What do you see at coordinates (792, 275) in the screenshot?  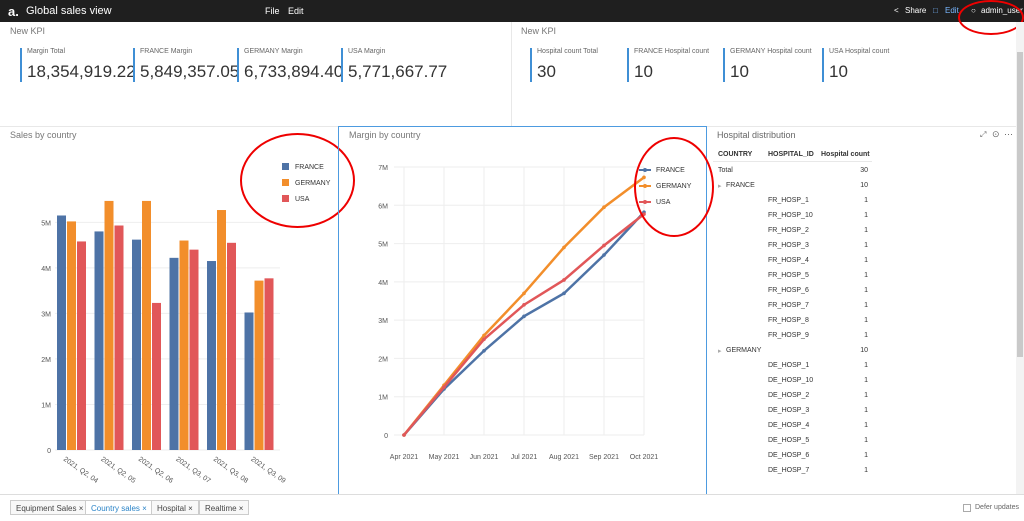 I see `table-row: FR_HOSP_5 1` at bounding box center [792, 275].